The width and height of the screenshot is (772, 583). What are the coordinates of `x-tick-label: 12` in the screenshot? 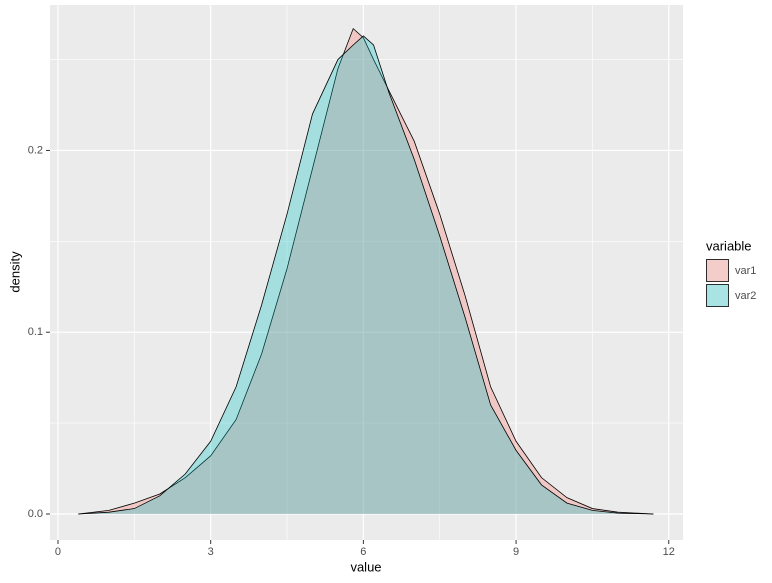 It's located at (669, 552).